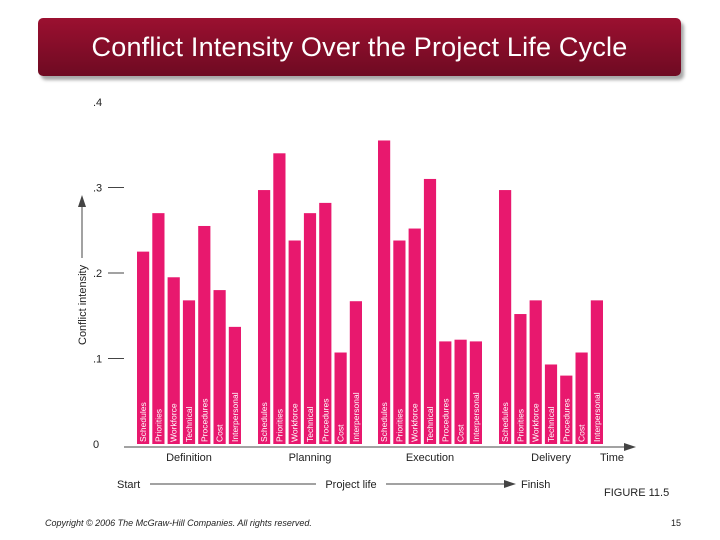 The width and height of the screenshot is (720, 540). Describe the element at coordinates (128, 485) in the screenshot. I see `project-start-label: Start` at that location.